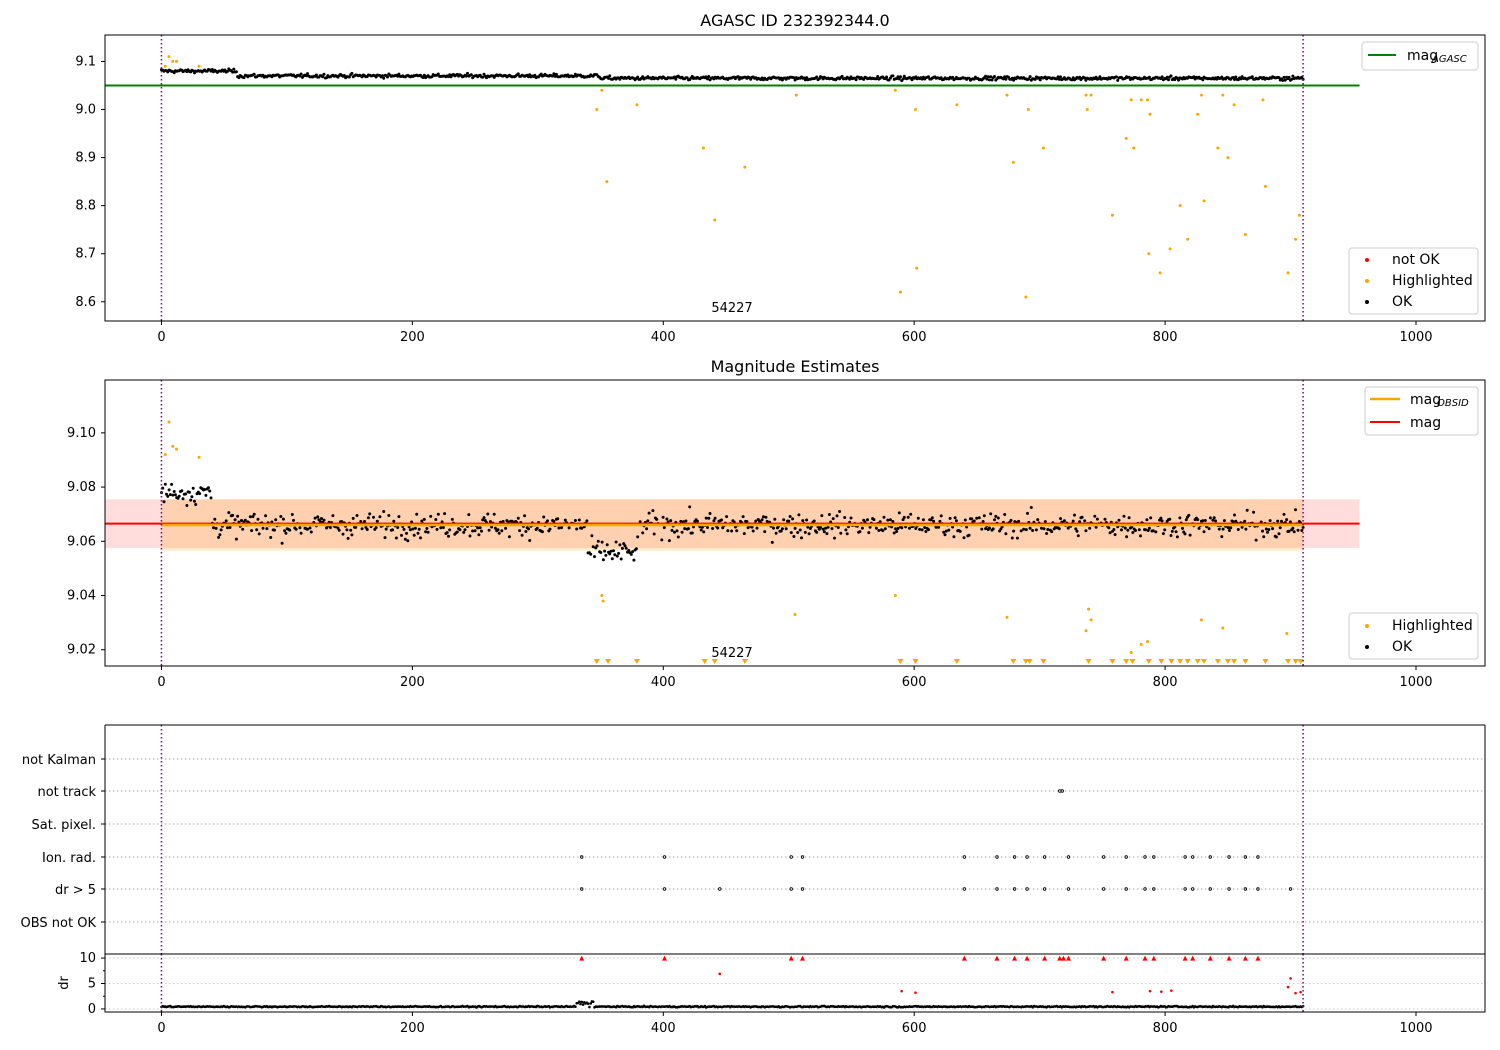 Image resolution: width=1500 pixels, height=1050 pixels. Describe the element at coordinates (81, 487) in the screenshot. I see `y-tick-label: 9.08` at that location.